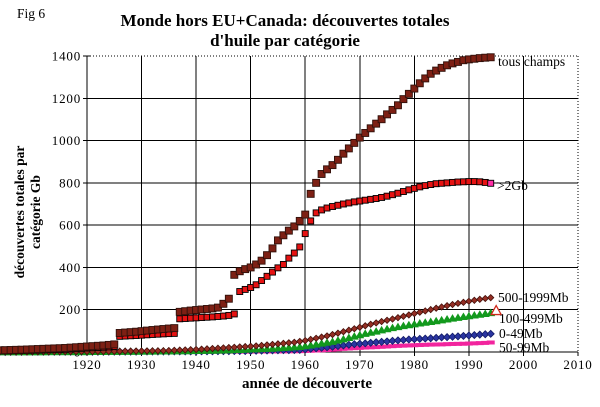  What do you see at coordinates (285, 40) in the screenshot?
I see `chart-title-line2: d'huile par catégorie` at bounding box center [285, 40].